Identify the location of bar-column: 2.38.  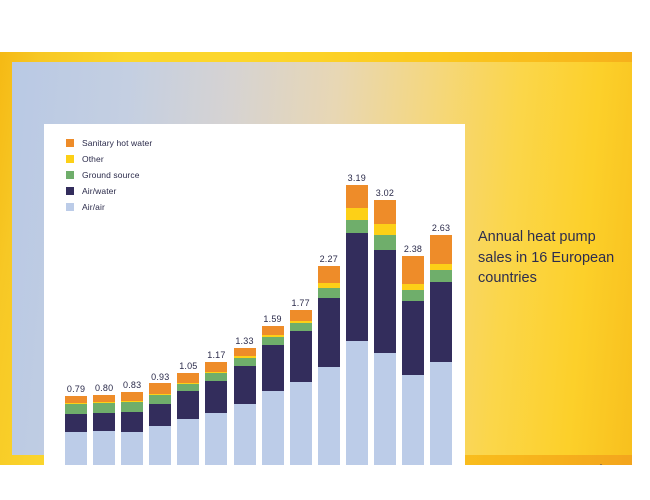
(413, 309).